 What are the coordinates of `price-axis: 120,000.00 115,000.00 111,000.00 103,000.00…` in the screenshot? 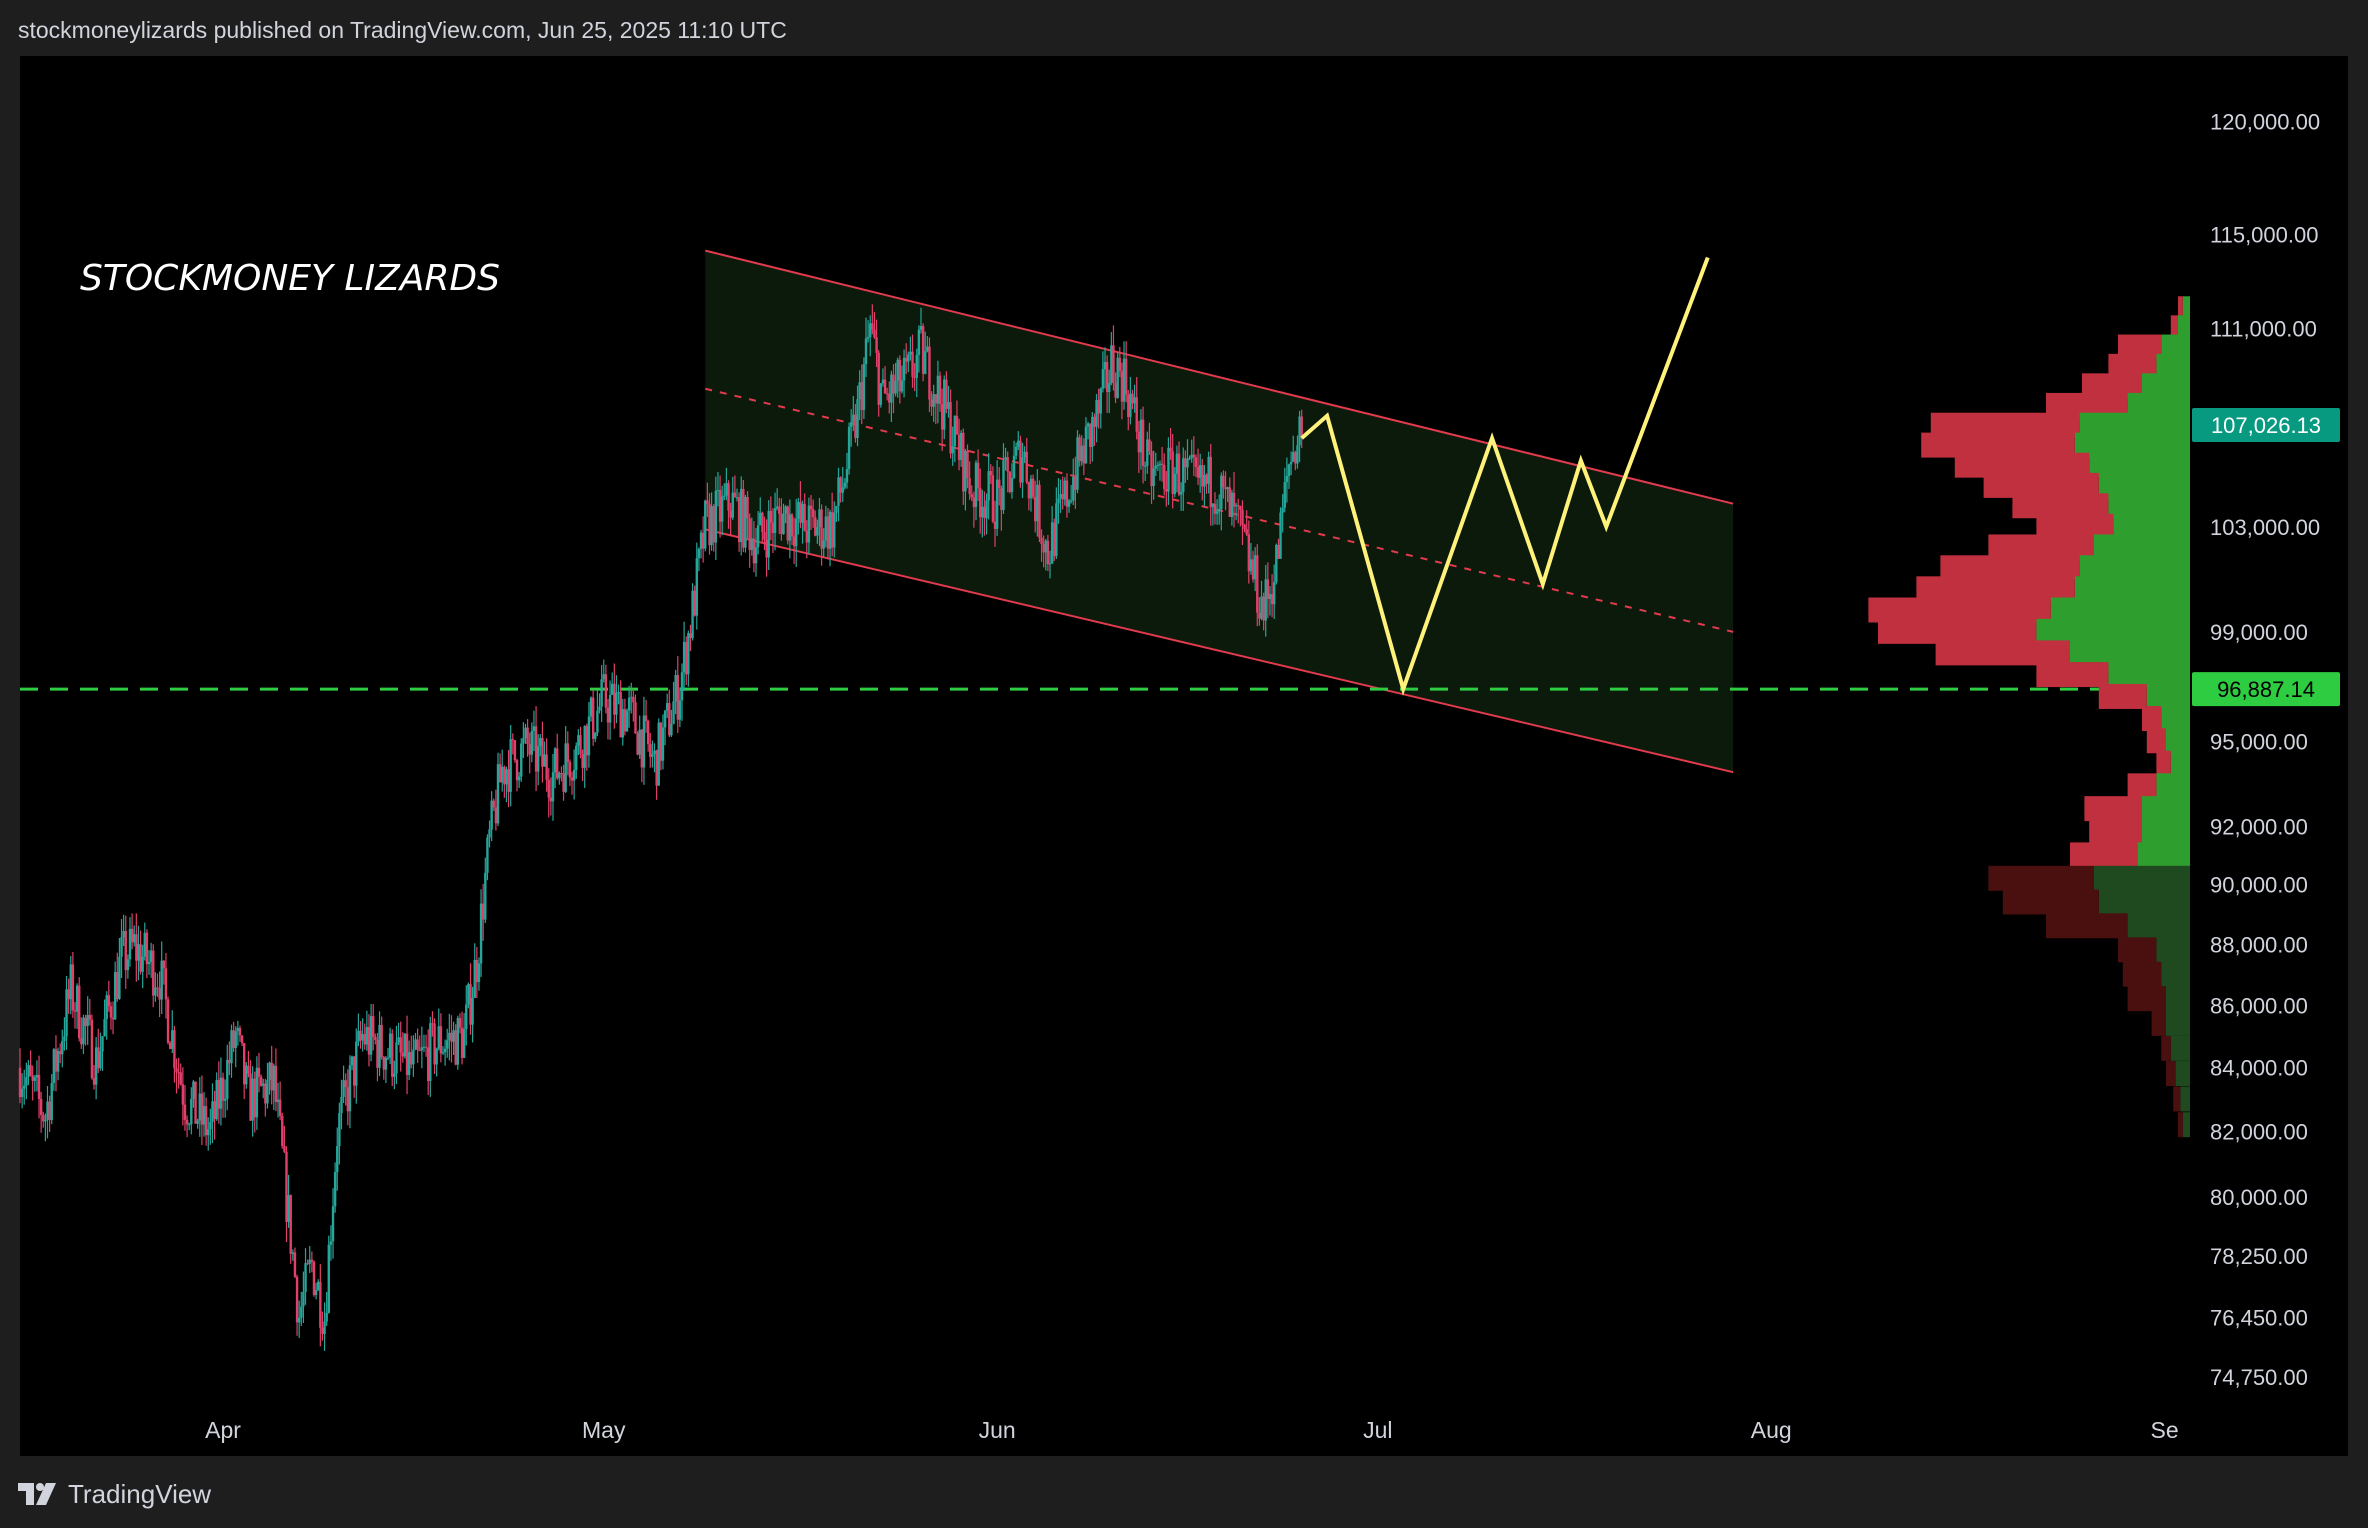 It's located at (2265, 750).